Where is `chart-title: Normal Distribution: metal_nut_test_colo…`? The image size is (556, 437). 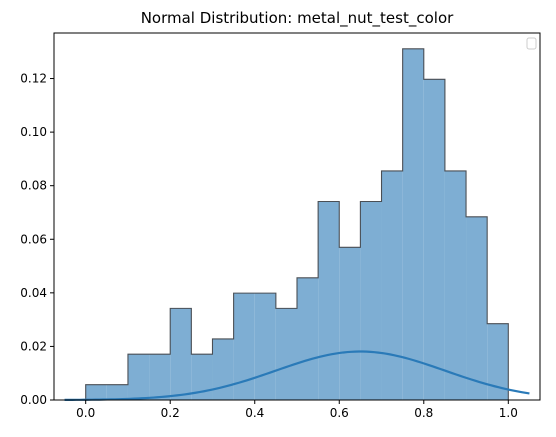 chart-title: Normal Distribution: metal_nut_test_colo… is located at coordinates (297, 18).